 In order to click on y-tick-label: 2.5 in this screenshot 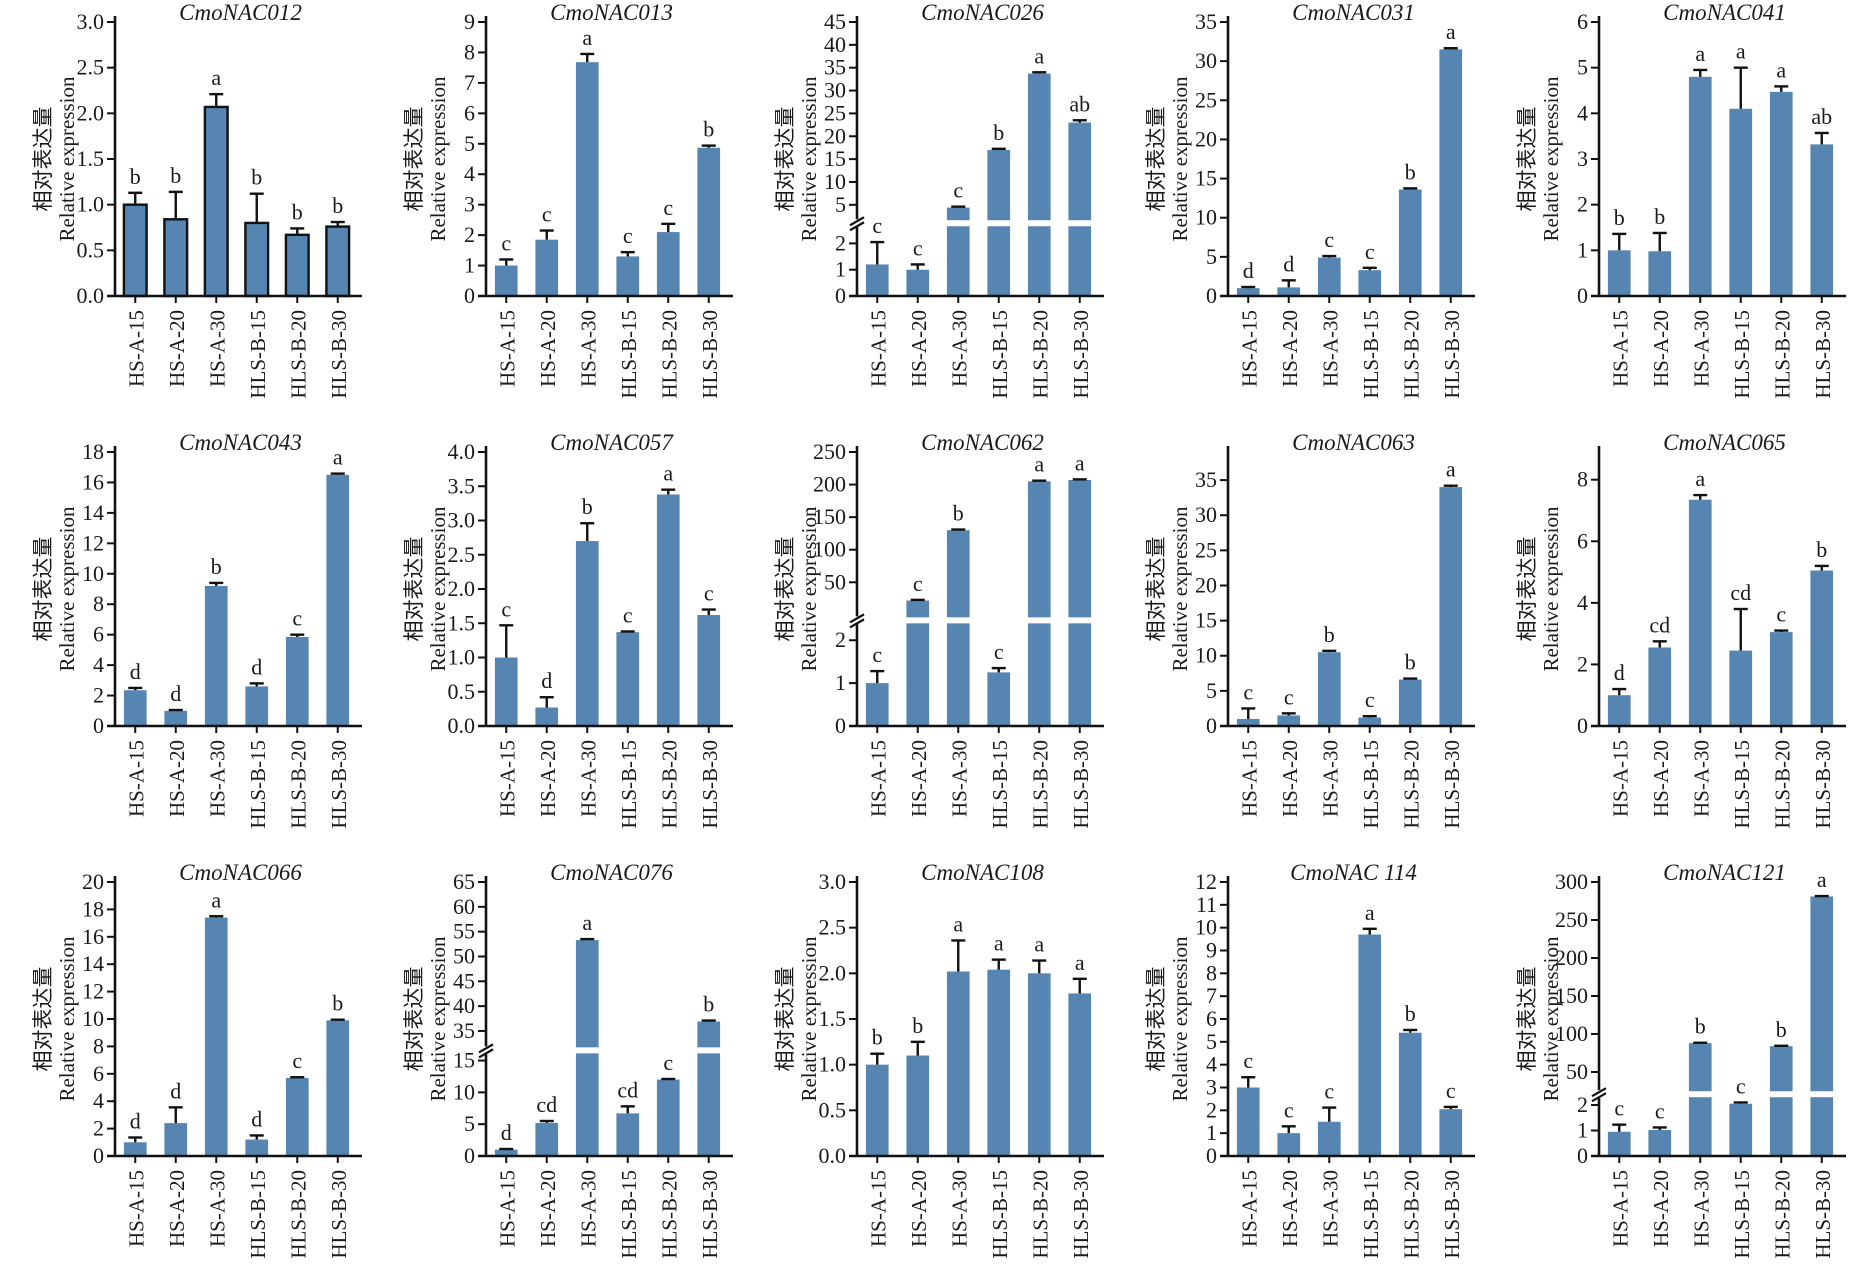, I will do `click(91, 67)`.